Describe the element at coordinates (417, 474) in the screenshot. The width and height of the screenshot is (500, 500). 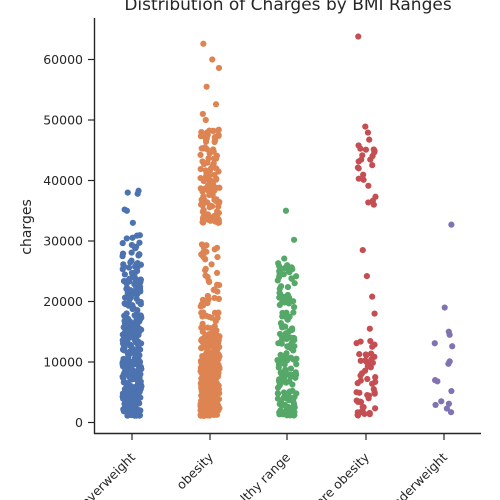
I see `x-tick-label: underweight` at that location.